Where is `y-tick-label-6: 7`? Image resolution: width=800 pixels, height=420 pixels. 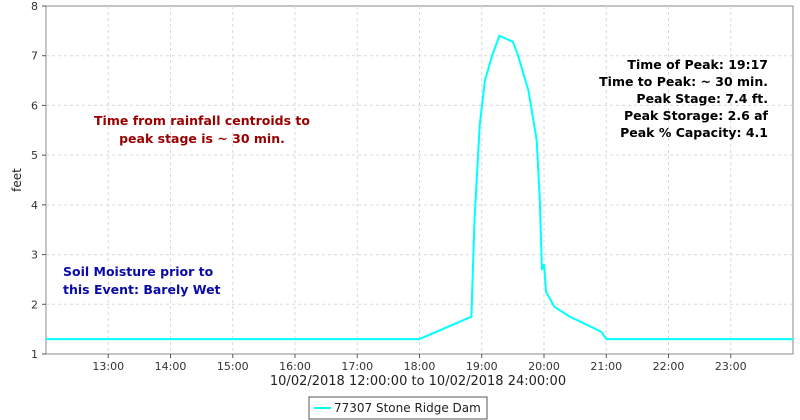 y-tick-label-6: 7 is located at coordinates (34, 56).